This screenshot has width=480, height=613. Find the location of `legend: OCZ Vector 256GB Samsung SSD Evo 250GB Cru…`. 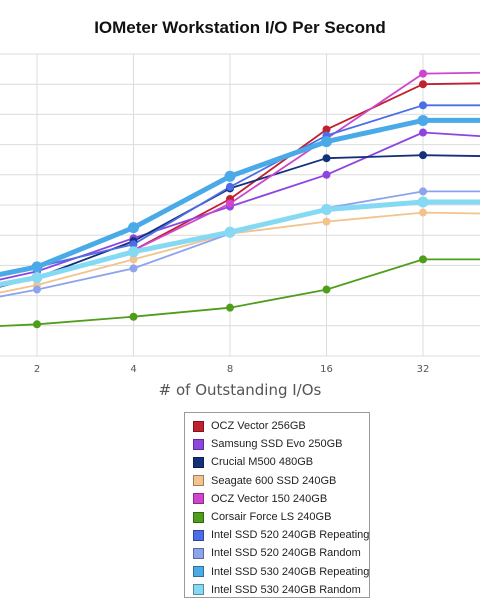

legend: OCZ Vector 256GB Samsung SSD Evo 250GB Cru… is located at coordinates (277, 505).